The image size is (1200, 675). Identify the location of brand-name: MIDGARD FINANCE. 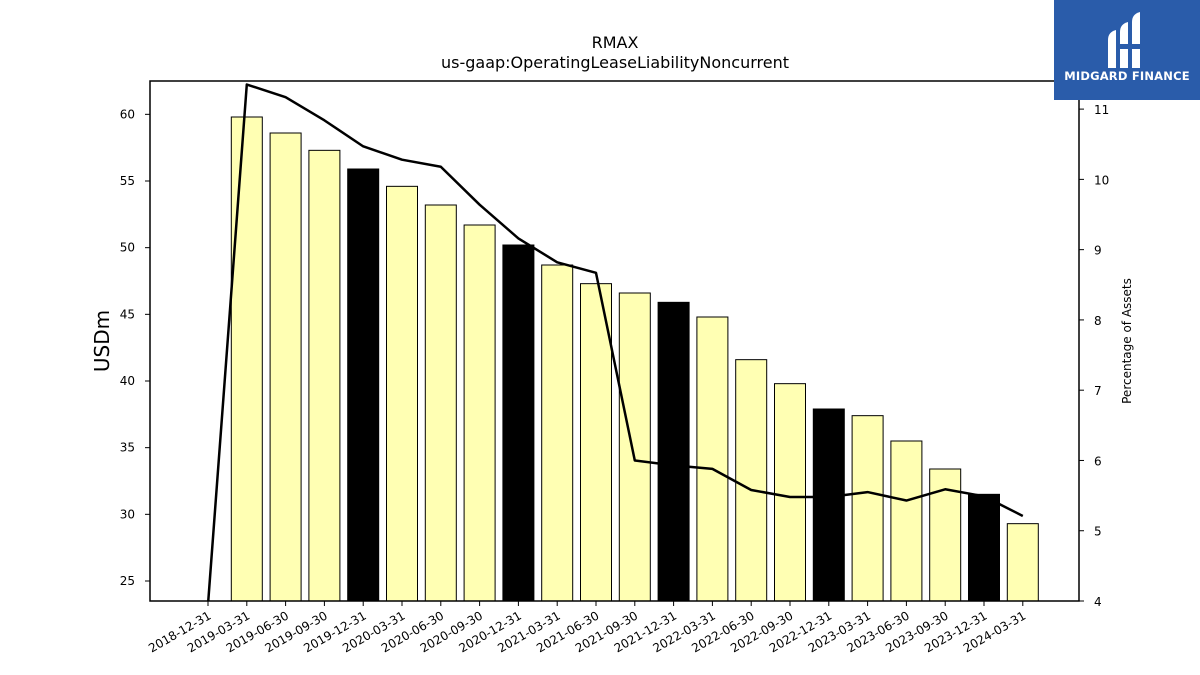
(1127, 76).